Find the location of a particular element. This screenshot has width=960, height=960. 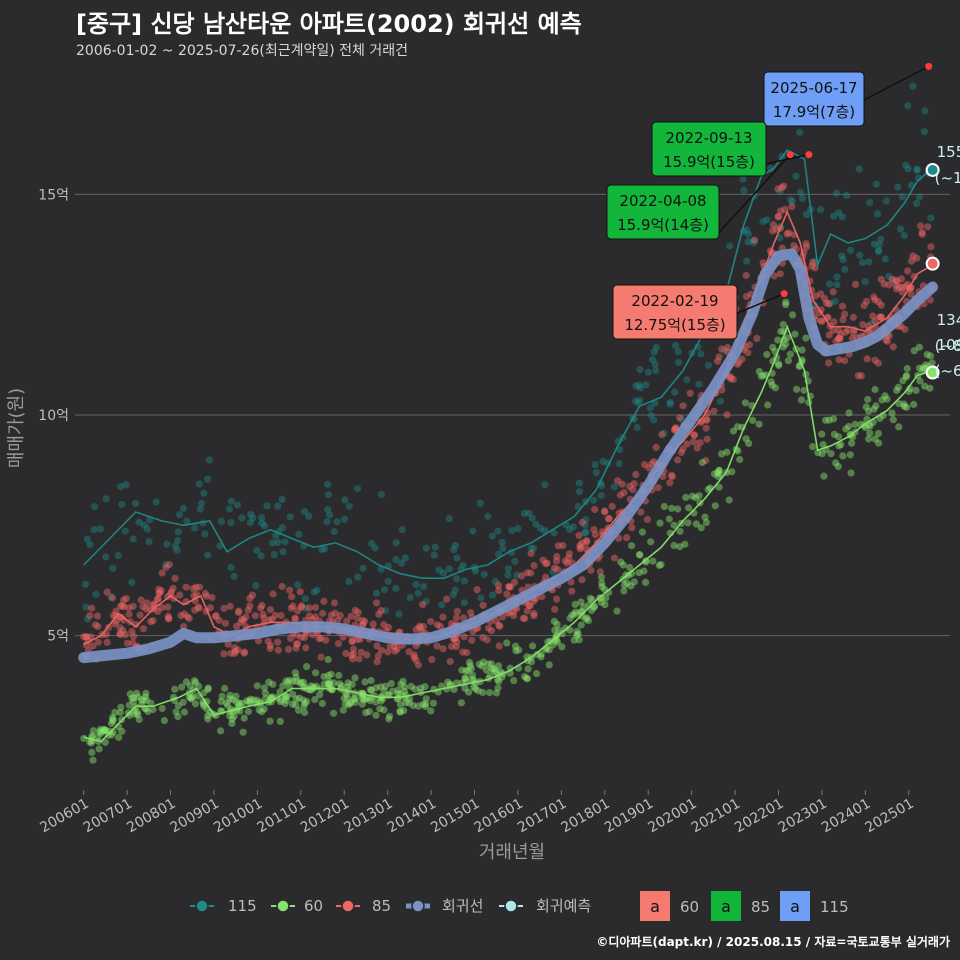

annotation-point is located at coordinates (929, 66).